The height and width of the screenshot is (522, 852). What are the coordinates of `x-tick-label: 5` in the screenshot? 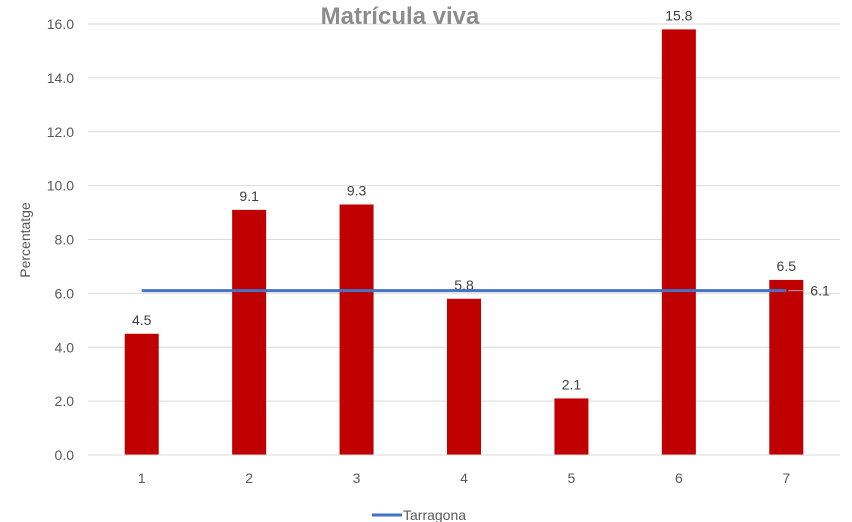 It's located at (572, 478).